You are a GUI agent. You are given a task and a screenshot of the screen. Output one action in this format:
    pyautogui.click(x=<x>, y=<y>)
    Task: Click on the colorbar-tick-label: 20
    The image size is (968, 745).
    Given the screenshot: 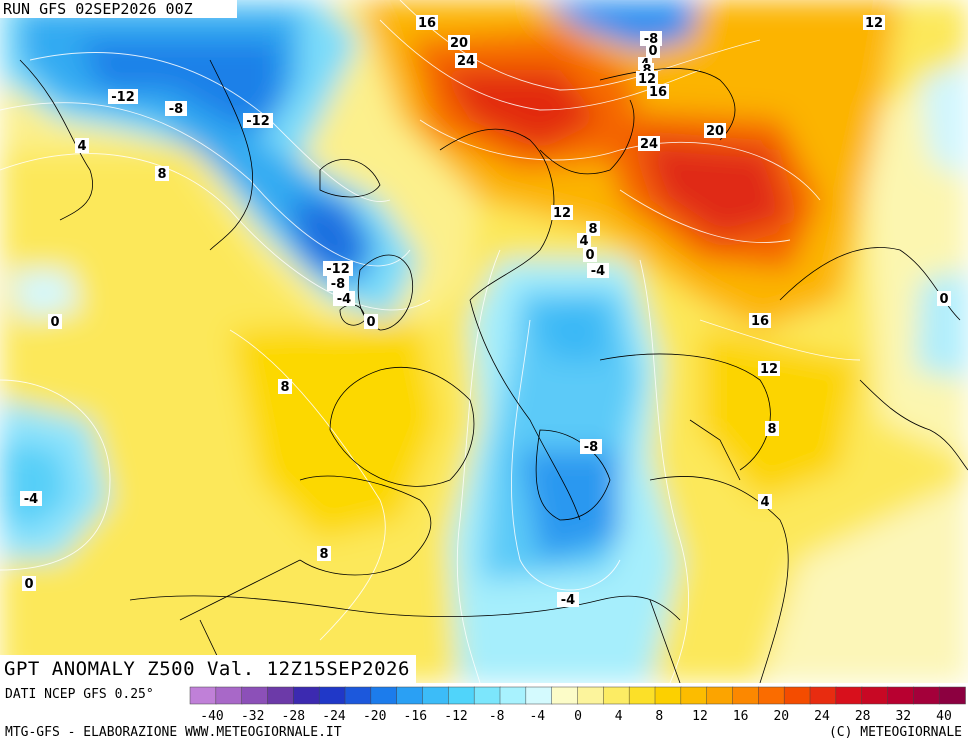 What is the action you would take?
    pyautogui.click(x=781, y=716)
    